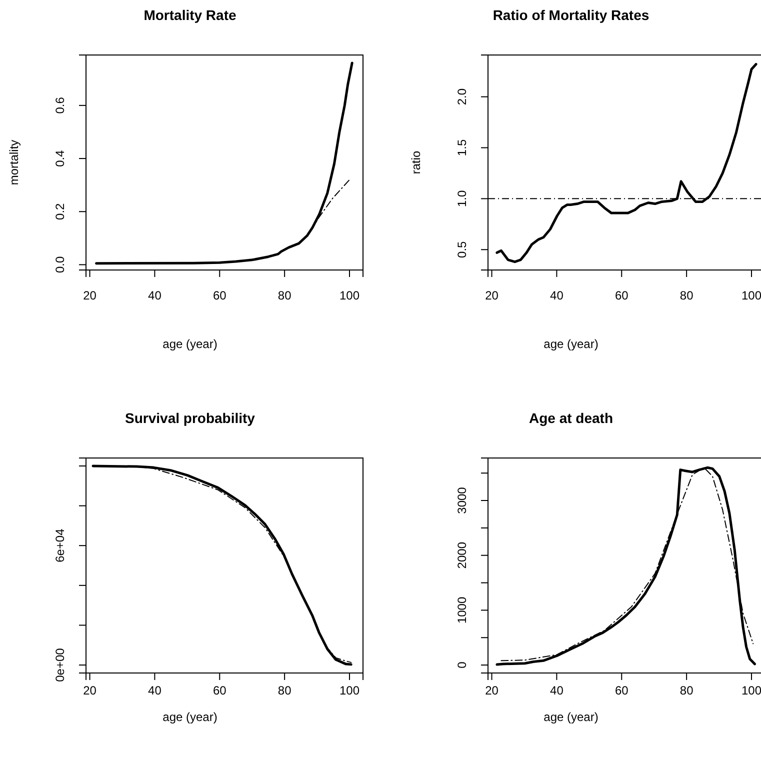  Describe the element at coordinates (462, 97) in the screenshot. I see `y-tick-label: 2.0` at that location.